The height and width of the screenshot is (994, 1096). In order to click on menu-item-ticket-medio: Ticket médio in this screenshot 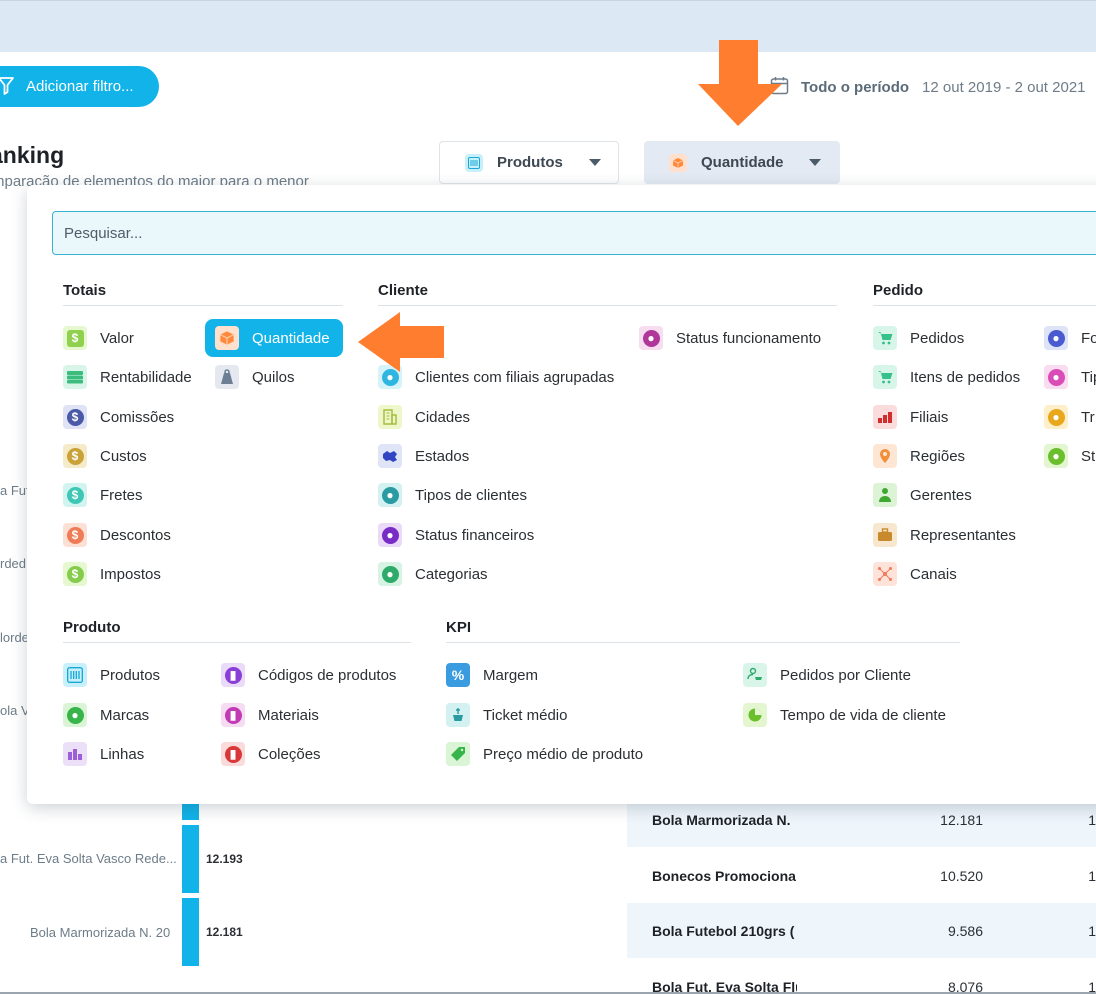, I will do `click(506, 715)`.